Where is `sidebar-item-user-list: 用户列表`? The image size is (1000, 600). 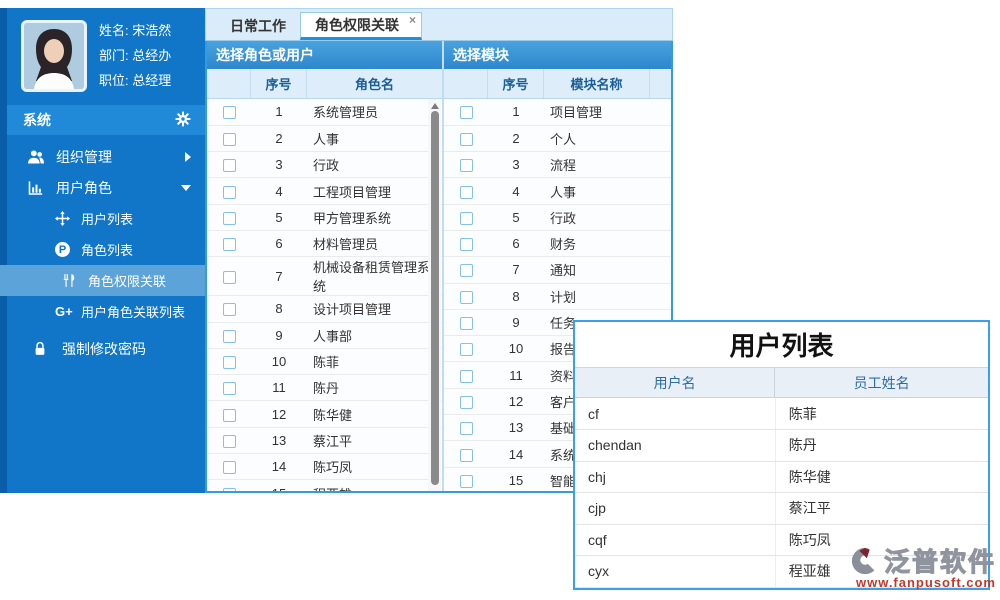 sidebar-item-user-list: 用户列表 is located at coordinates (106, 218).